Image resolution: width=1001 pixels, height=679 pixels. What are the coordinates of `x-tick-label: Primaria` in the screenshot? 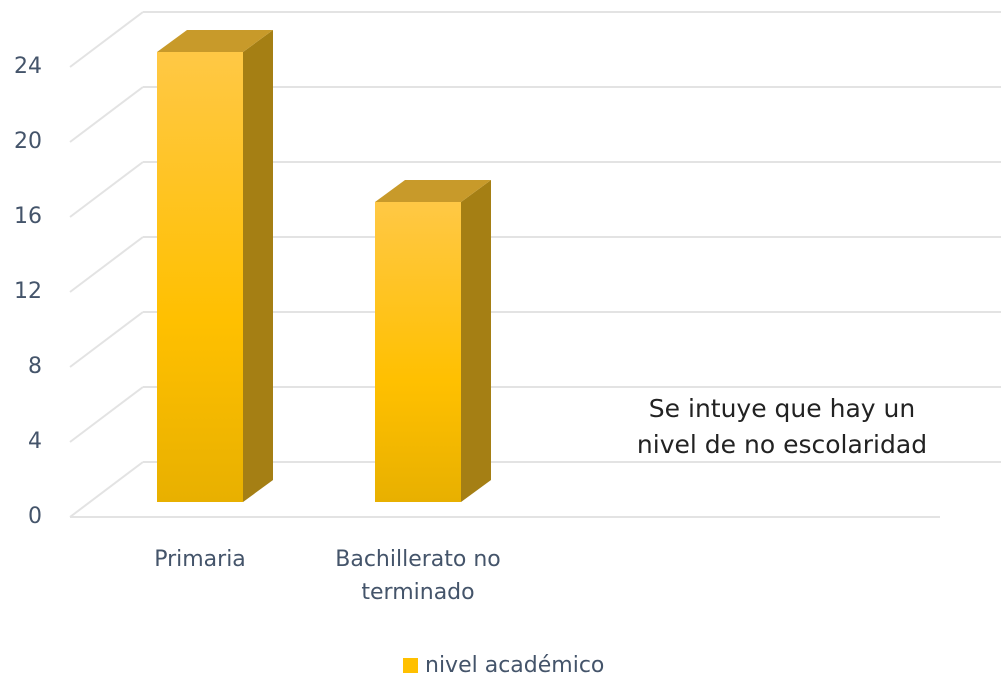 It's located at (200, 559).